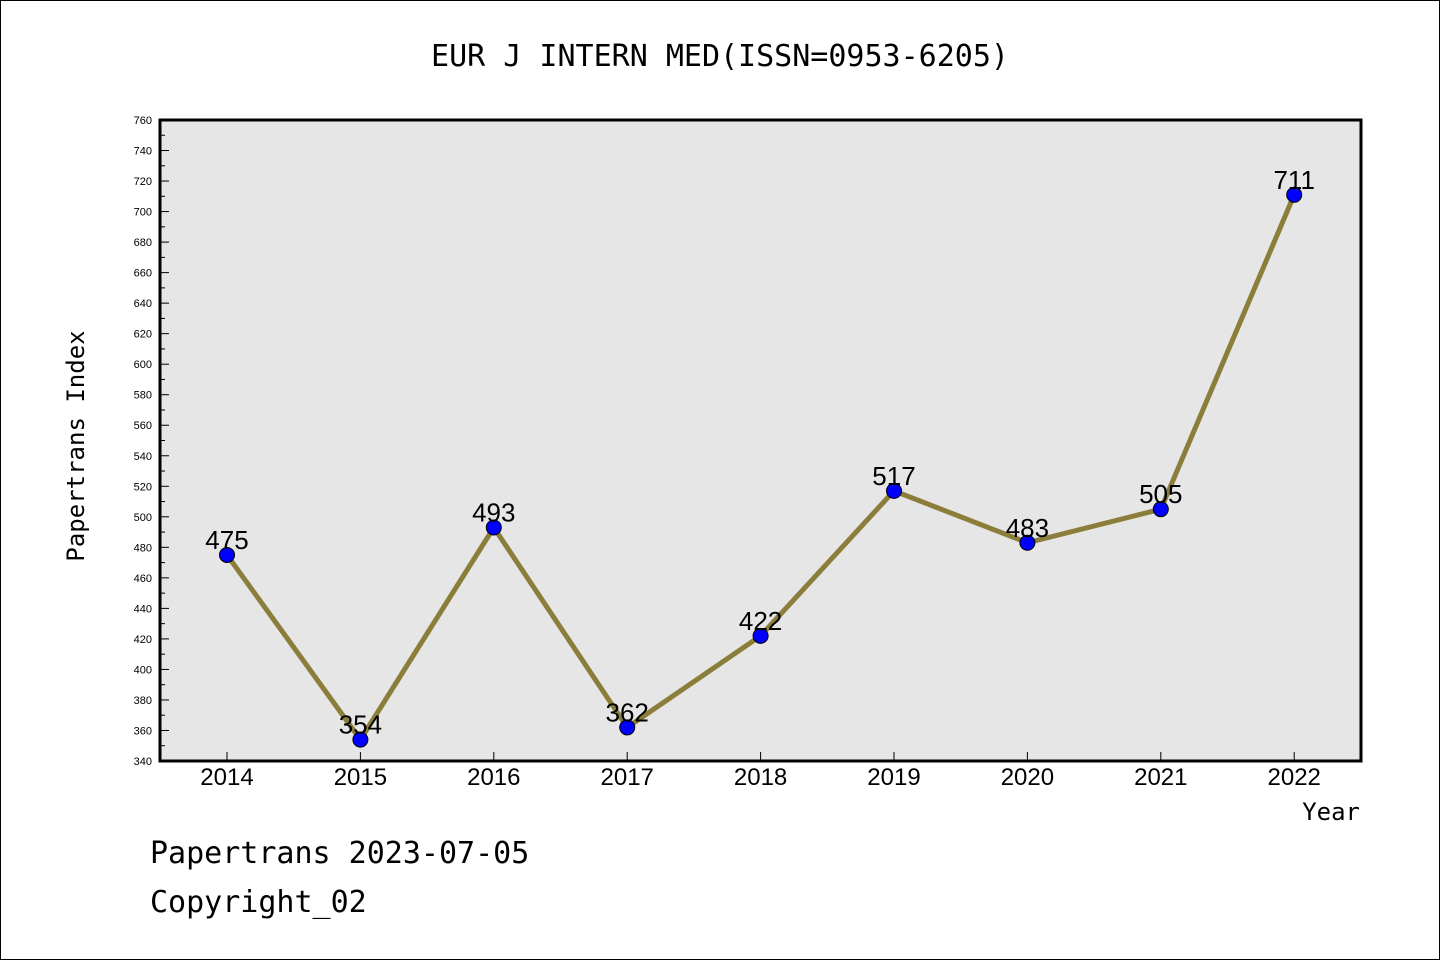 This screenshot has width=1440, height=960. What do you see at coordinates (143, 670) in the screenshot?
I see `y-tick-label: 400` at bounding box center [143, 670].